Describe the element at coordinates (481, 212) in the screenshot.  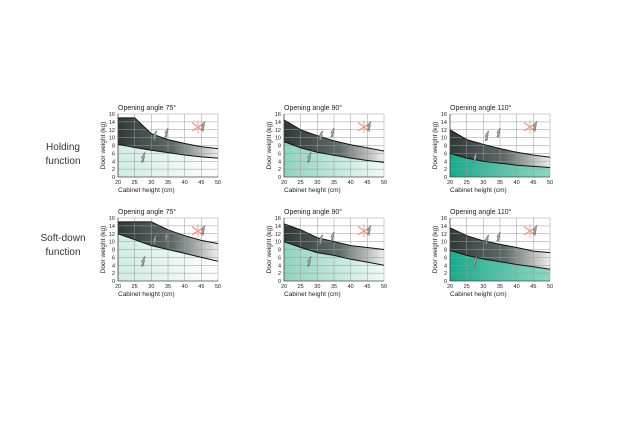
I see `chart-title: Opening angle 110°` at that location.